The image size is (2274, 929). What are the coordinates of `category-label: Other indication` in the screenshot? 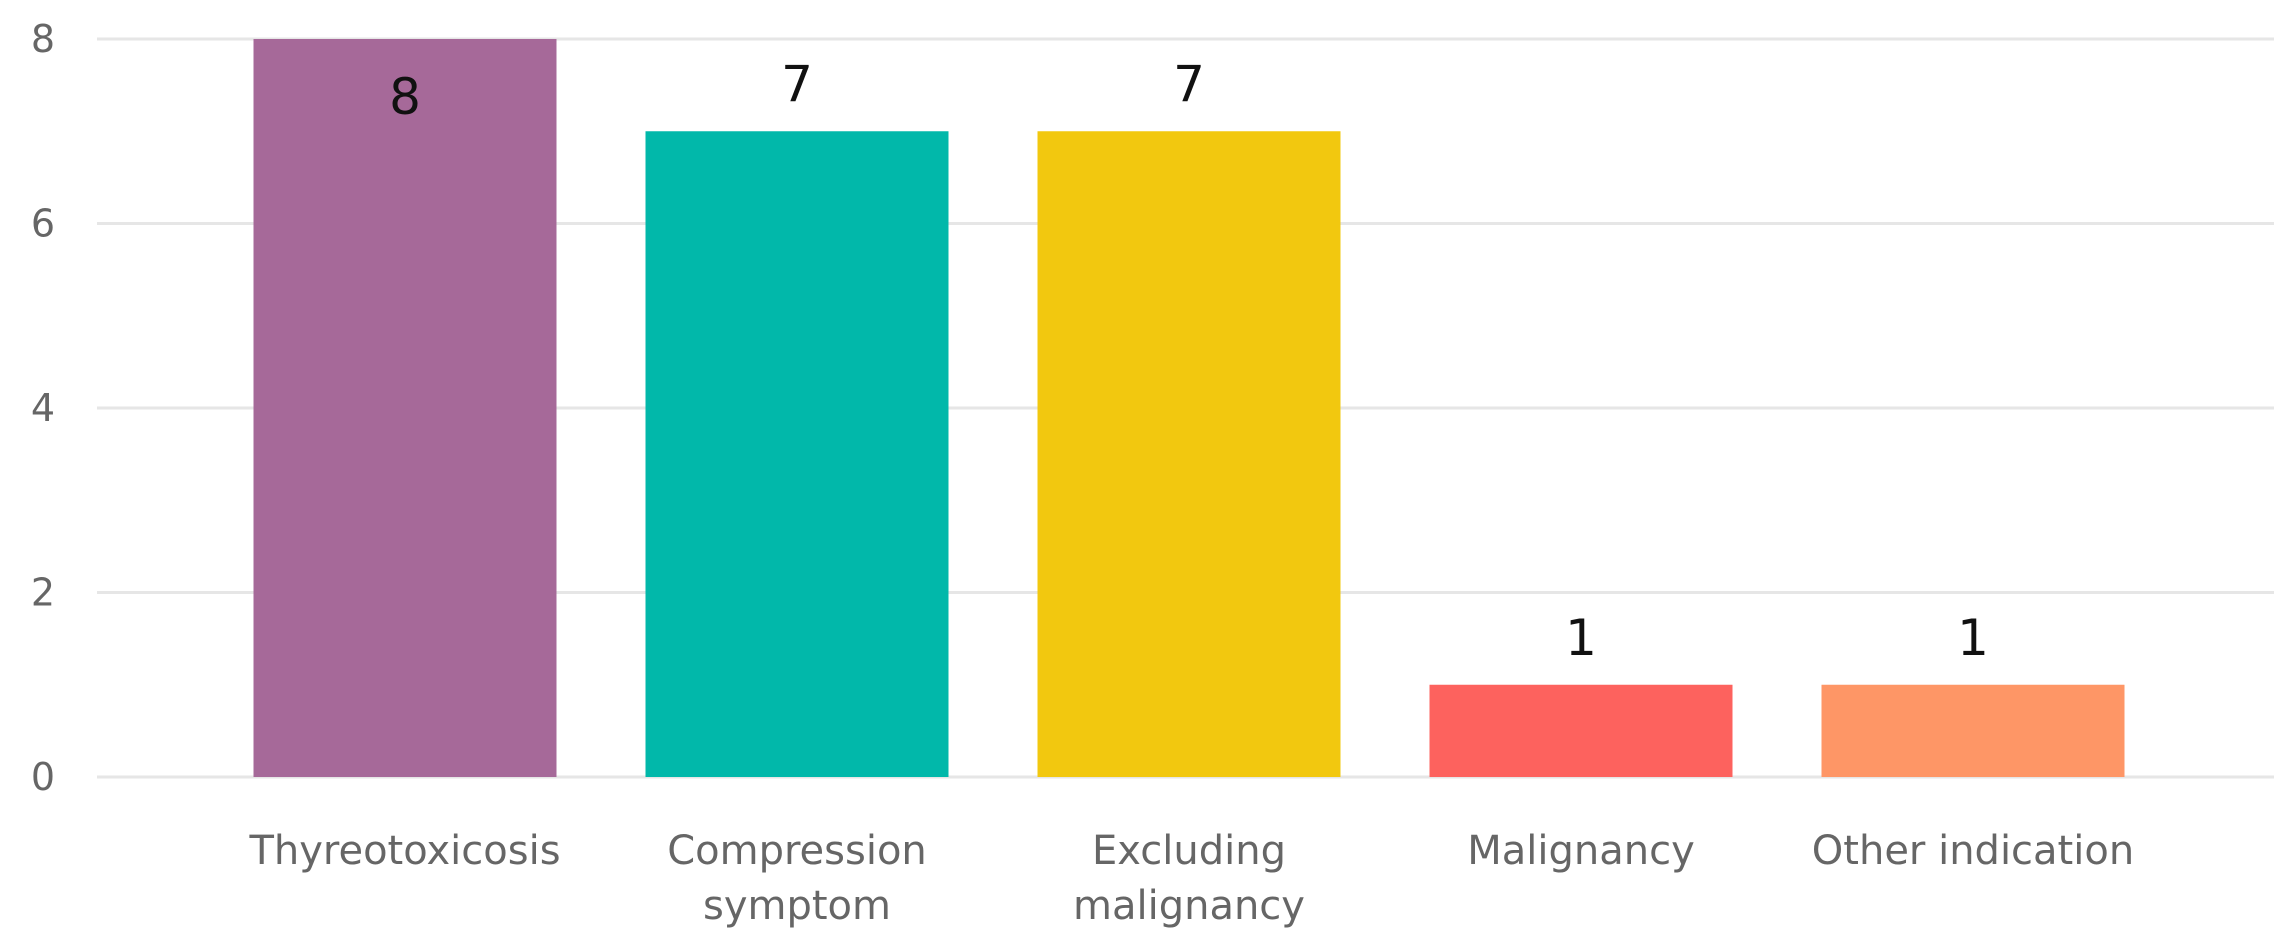 It's located at (1973, 851).